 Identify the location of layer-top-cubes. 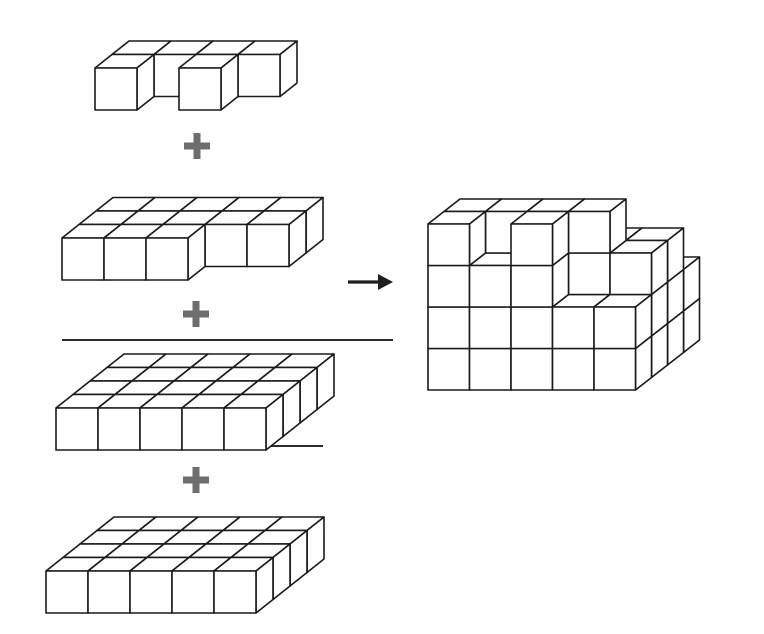
(196, 75).